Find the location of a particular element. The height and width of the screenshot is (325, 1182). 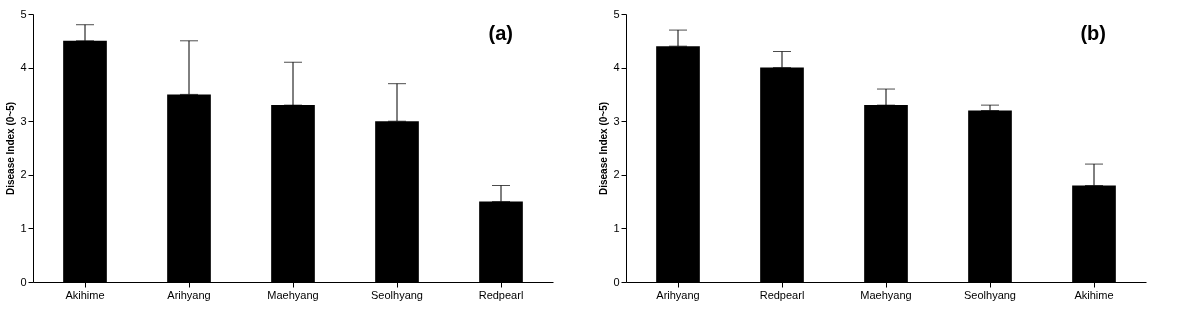

annotation: (a) is located at coordinates (500, 33).